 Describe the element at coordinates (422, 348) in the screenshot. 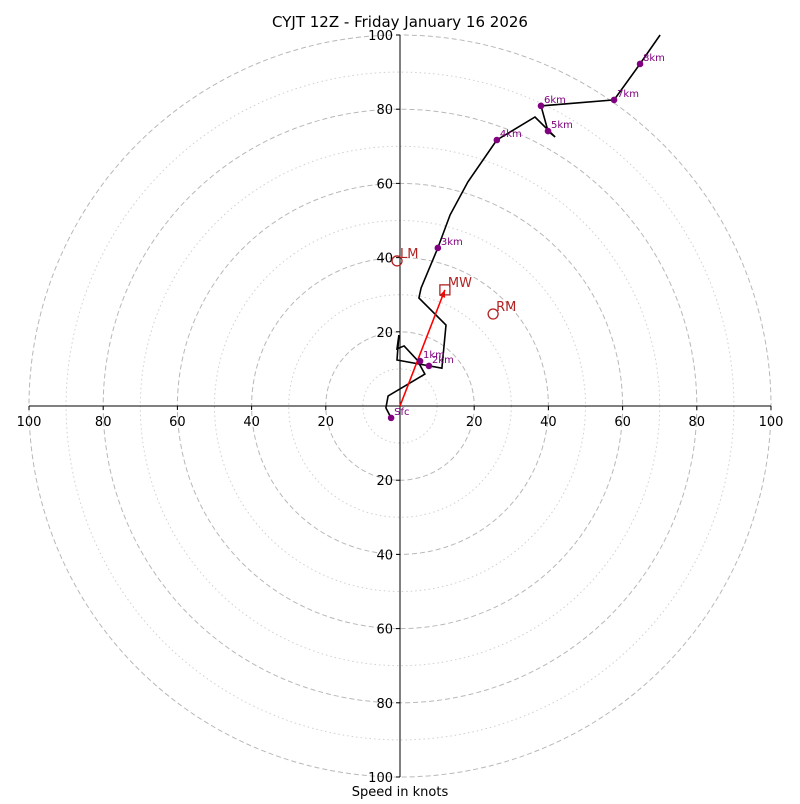

I see `mean-wind-vector` at that location.